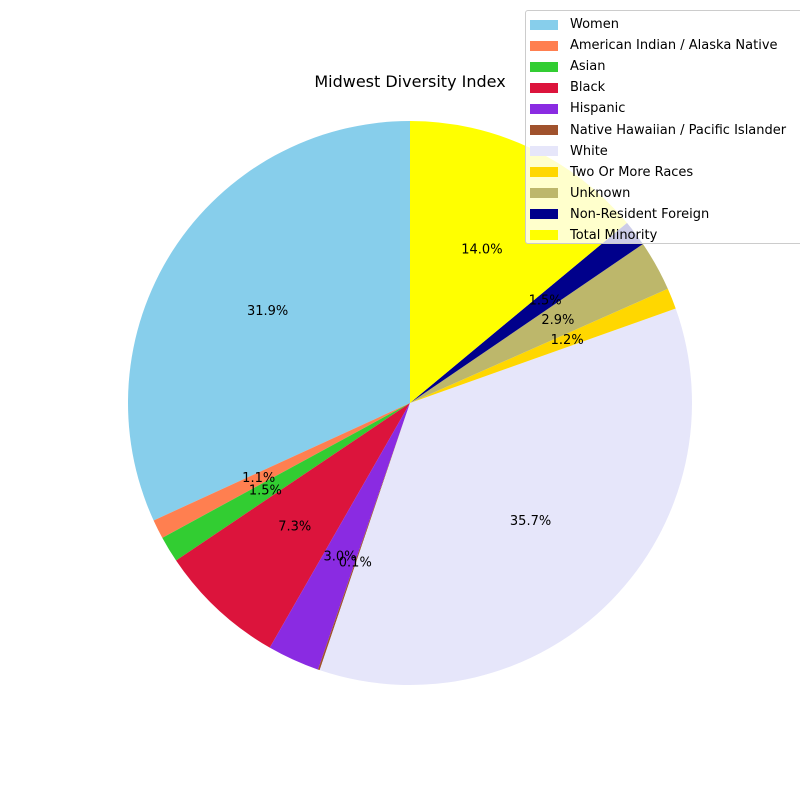  I want to click on slice-percent-label: 31.9%, so click(267, 311).